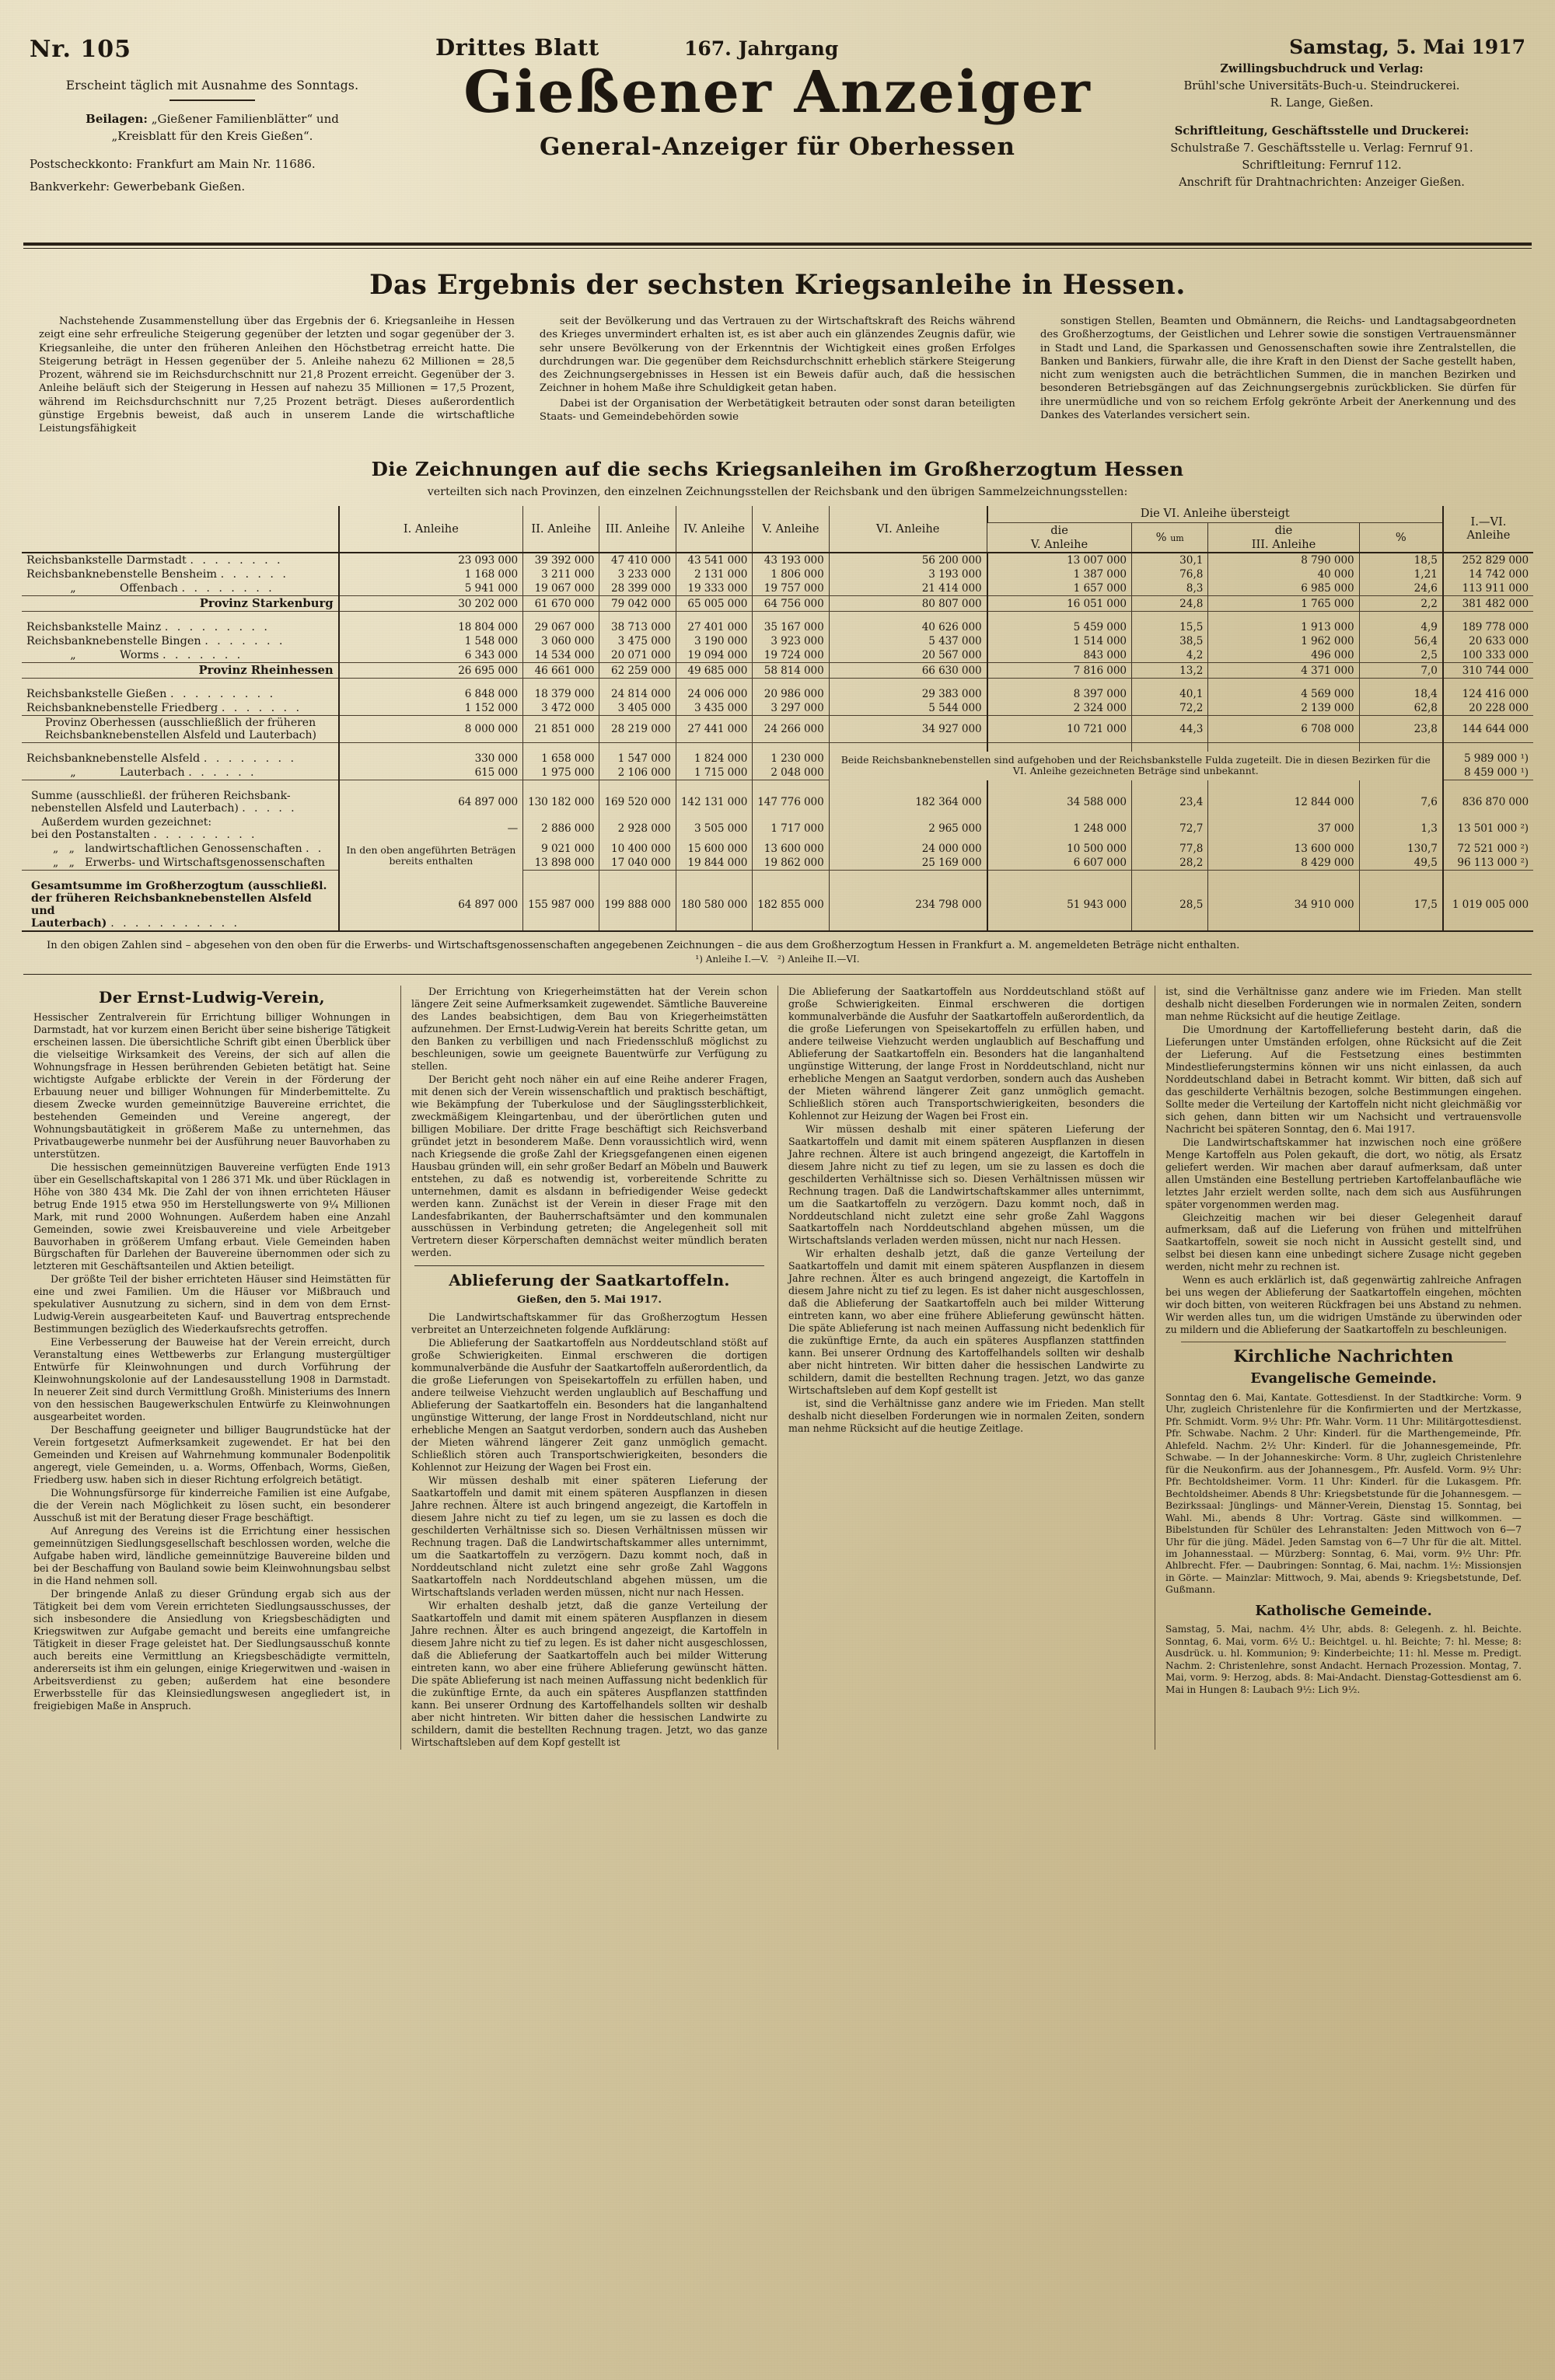 The image size is (1555, 2380). I want to click on cell: 252 829 000, so click(1487, 560).